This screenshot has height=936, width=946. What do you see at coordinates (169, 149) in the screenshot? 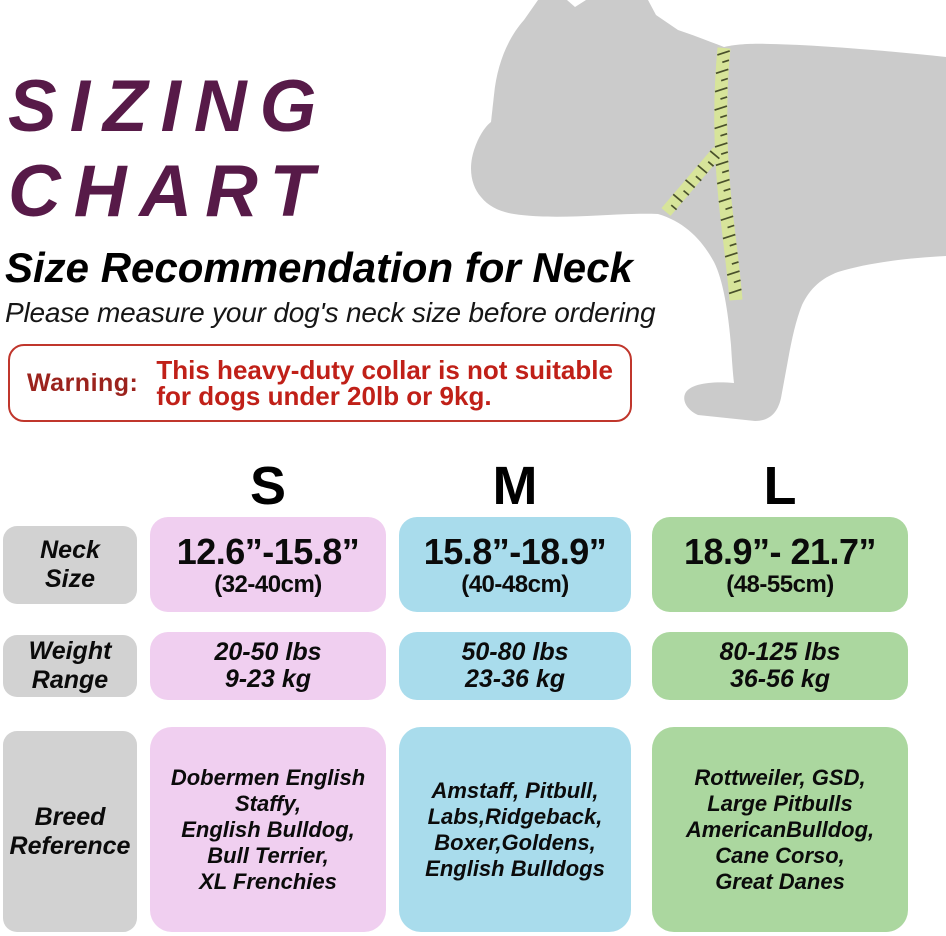
I see `page-title: SIZING CHART` at bounding box center [169, 149].